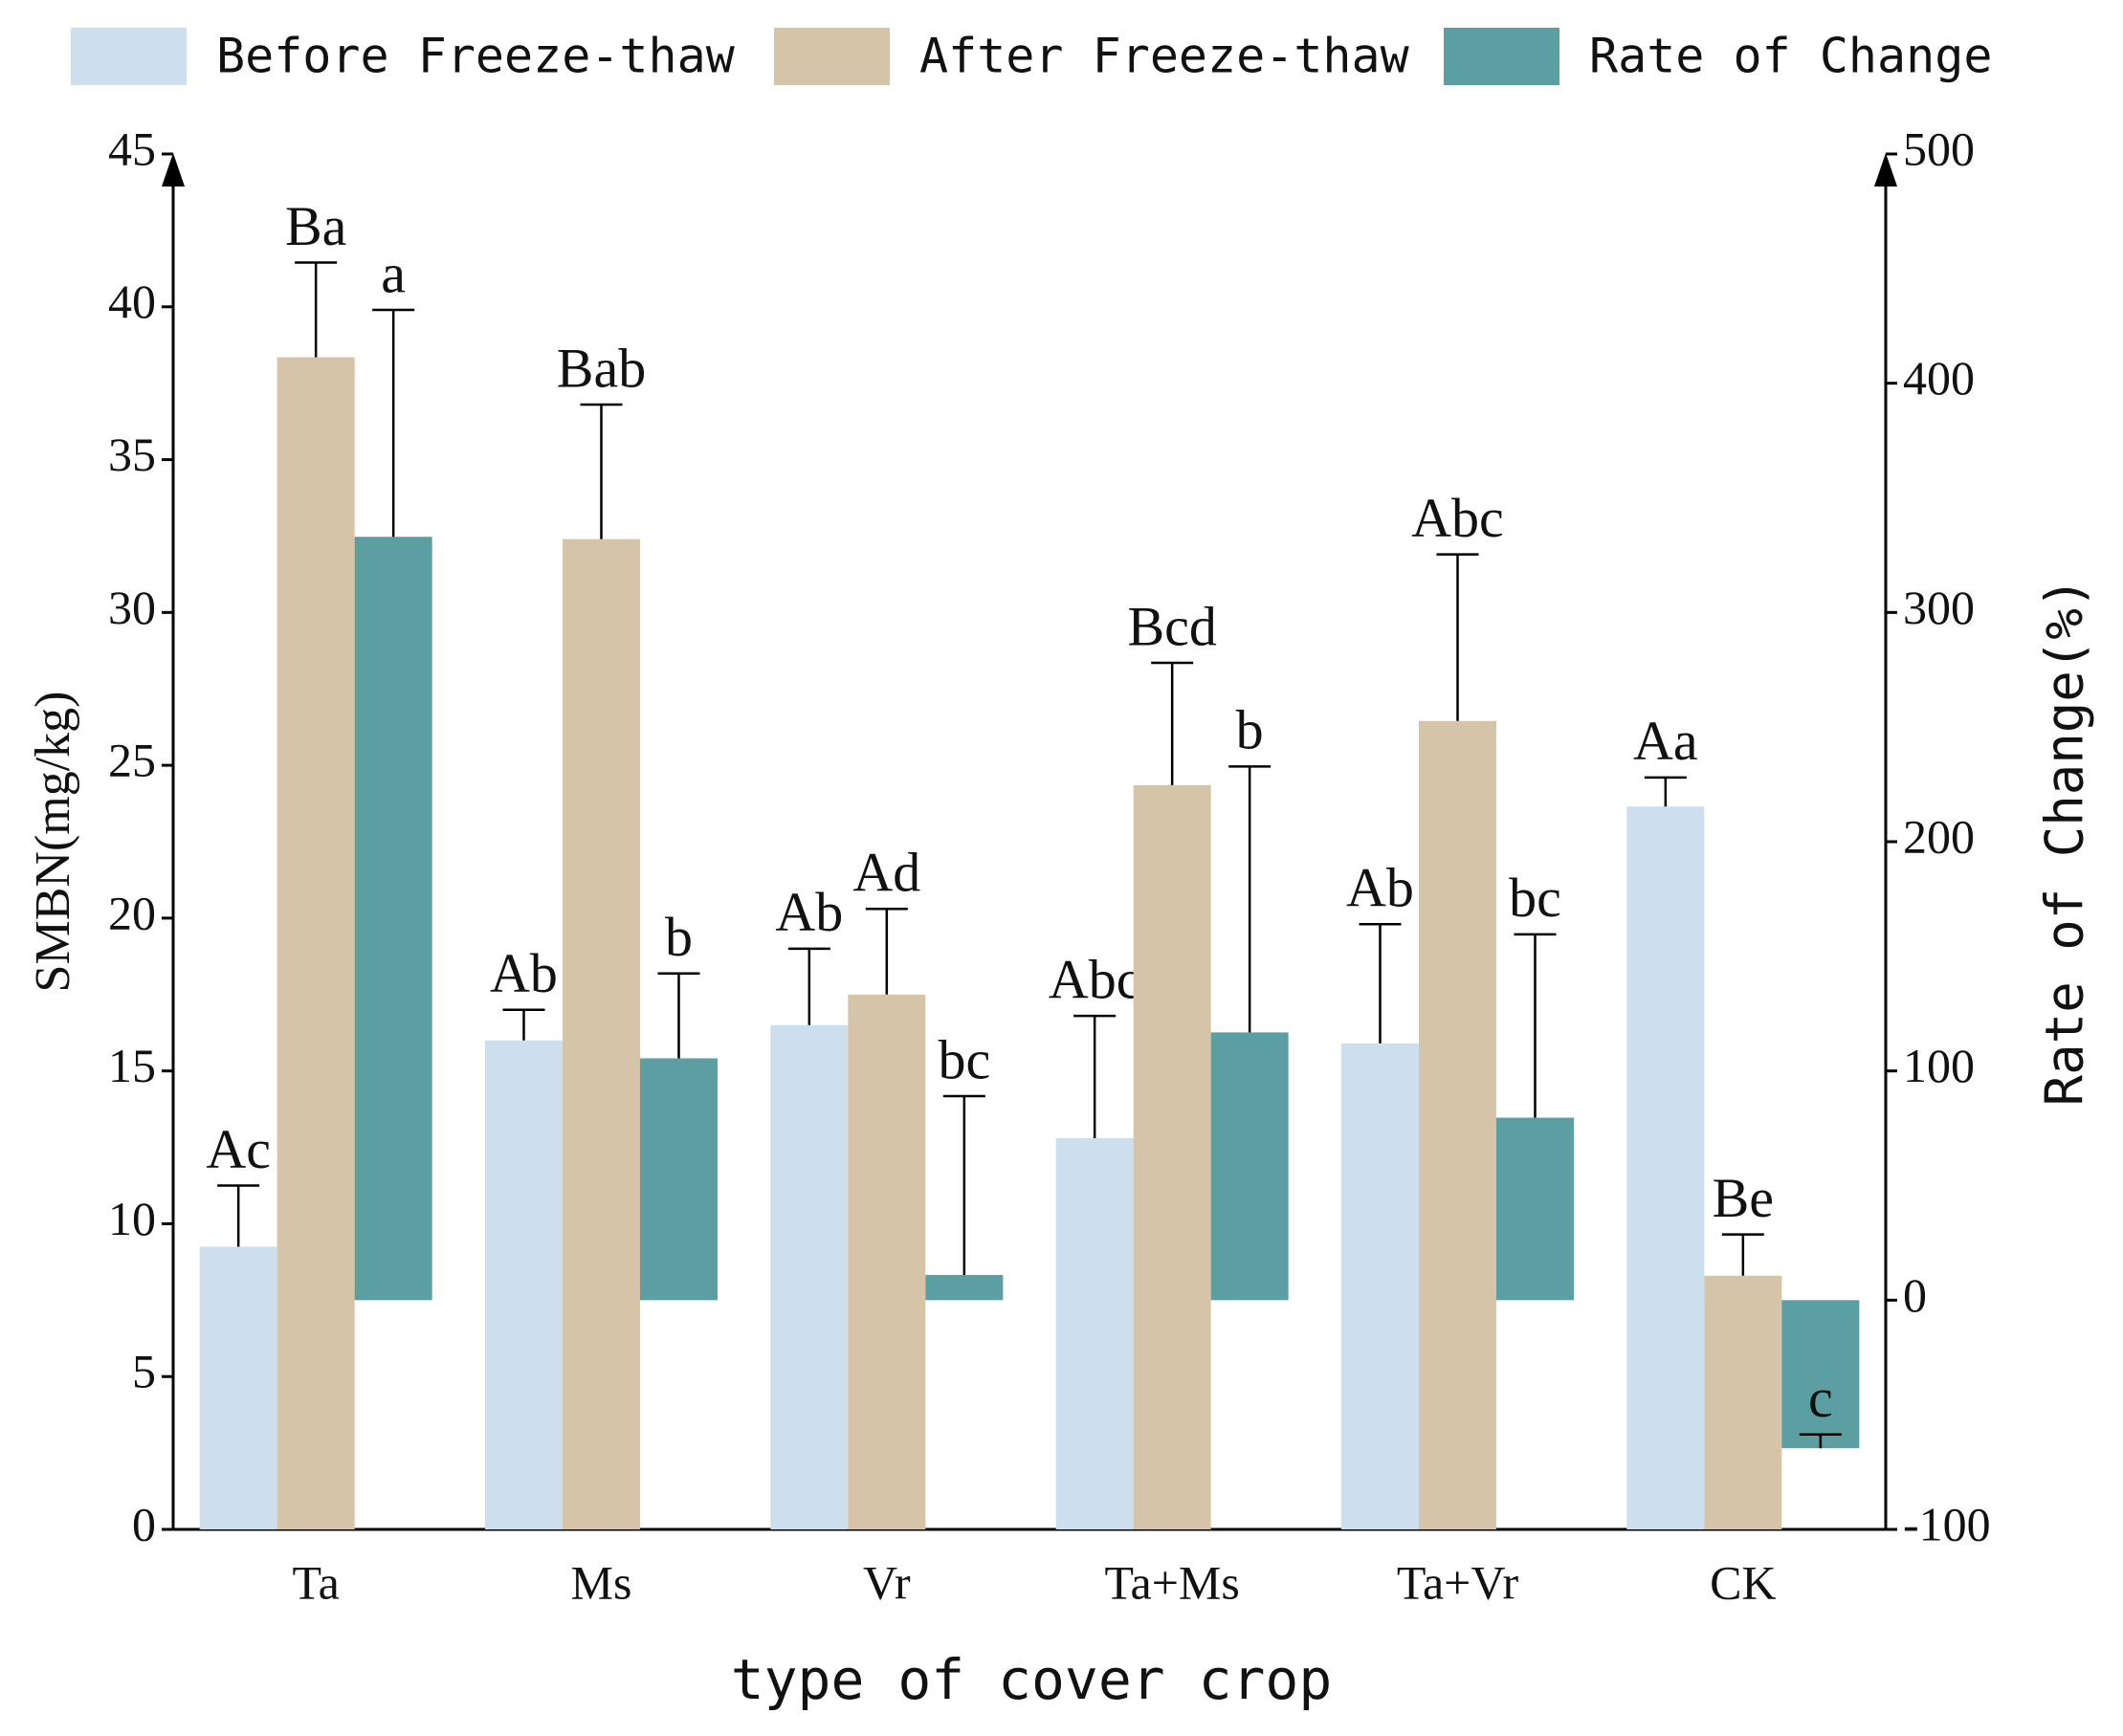 The image size is (2123, 1736). Describe the element at coordinates (1939, 1065) in the screenshot. I see `y2-tick-label: 100` at that location.